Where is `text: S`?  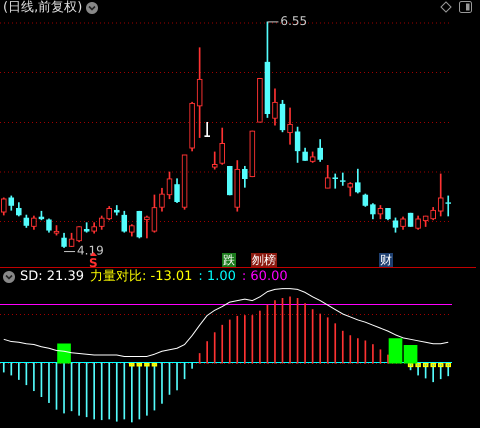 text: S is located at coordinates (93, 263).